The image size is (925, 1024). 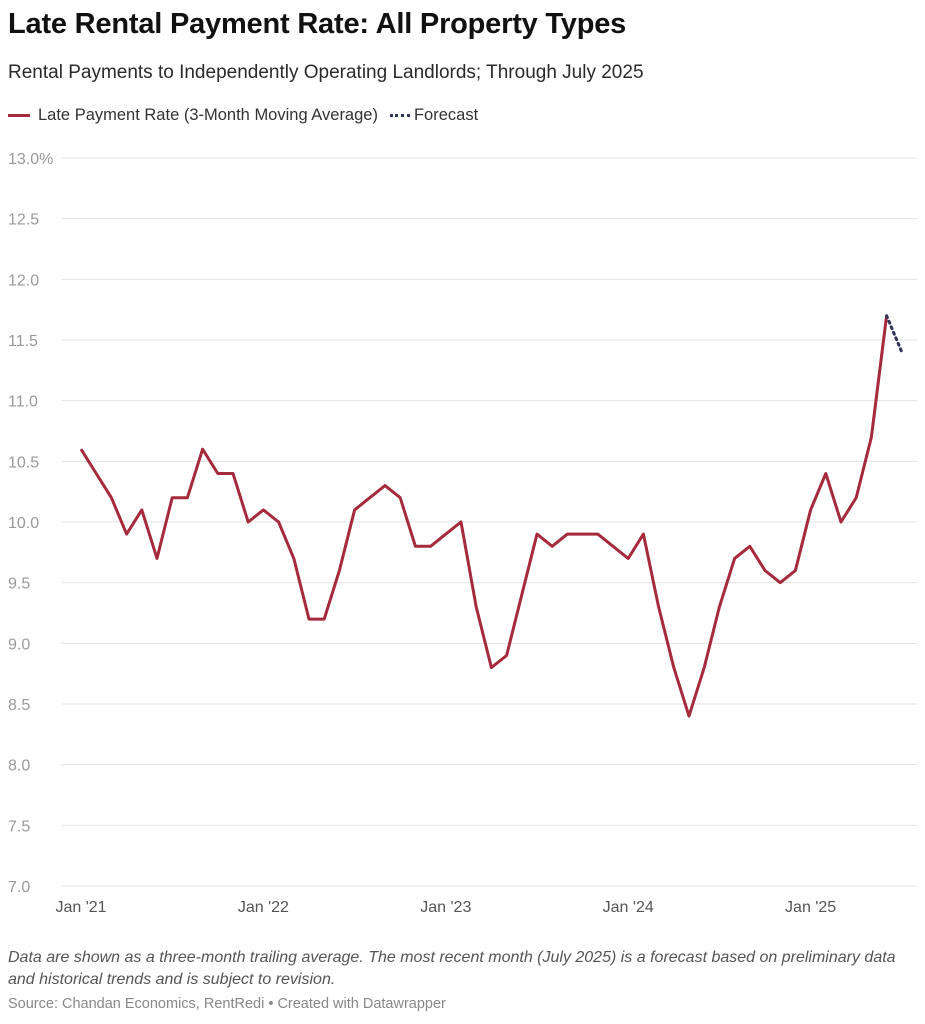 I want to click on y-tick-label: 10.0, so click(x=23, y=523).